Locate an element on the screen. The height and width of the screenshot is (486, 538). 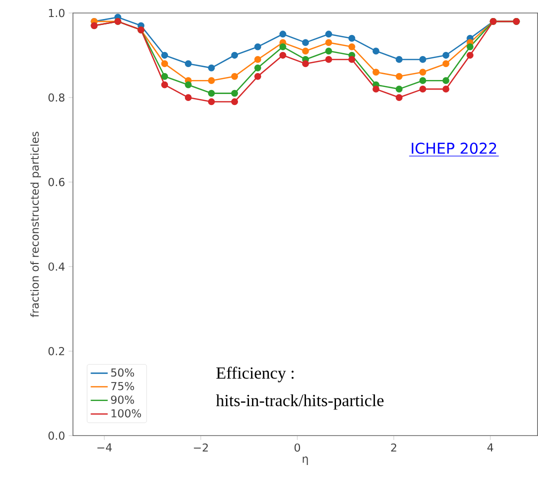
annotation: hits-in-track/hits-particle is located at coordinates (300, 402).